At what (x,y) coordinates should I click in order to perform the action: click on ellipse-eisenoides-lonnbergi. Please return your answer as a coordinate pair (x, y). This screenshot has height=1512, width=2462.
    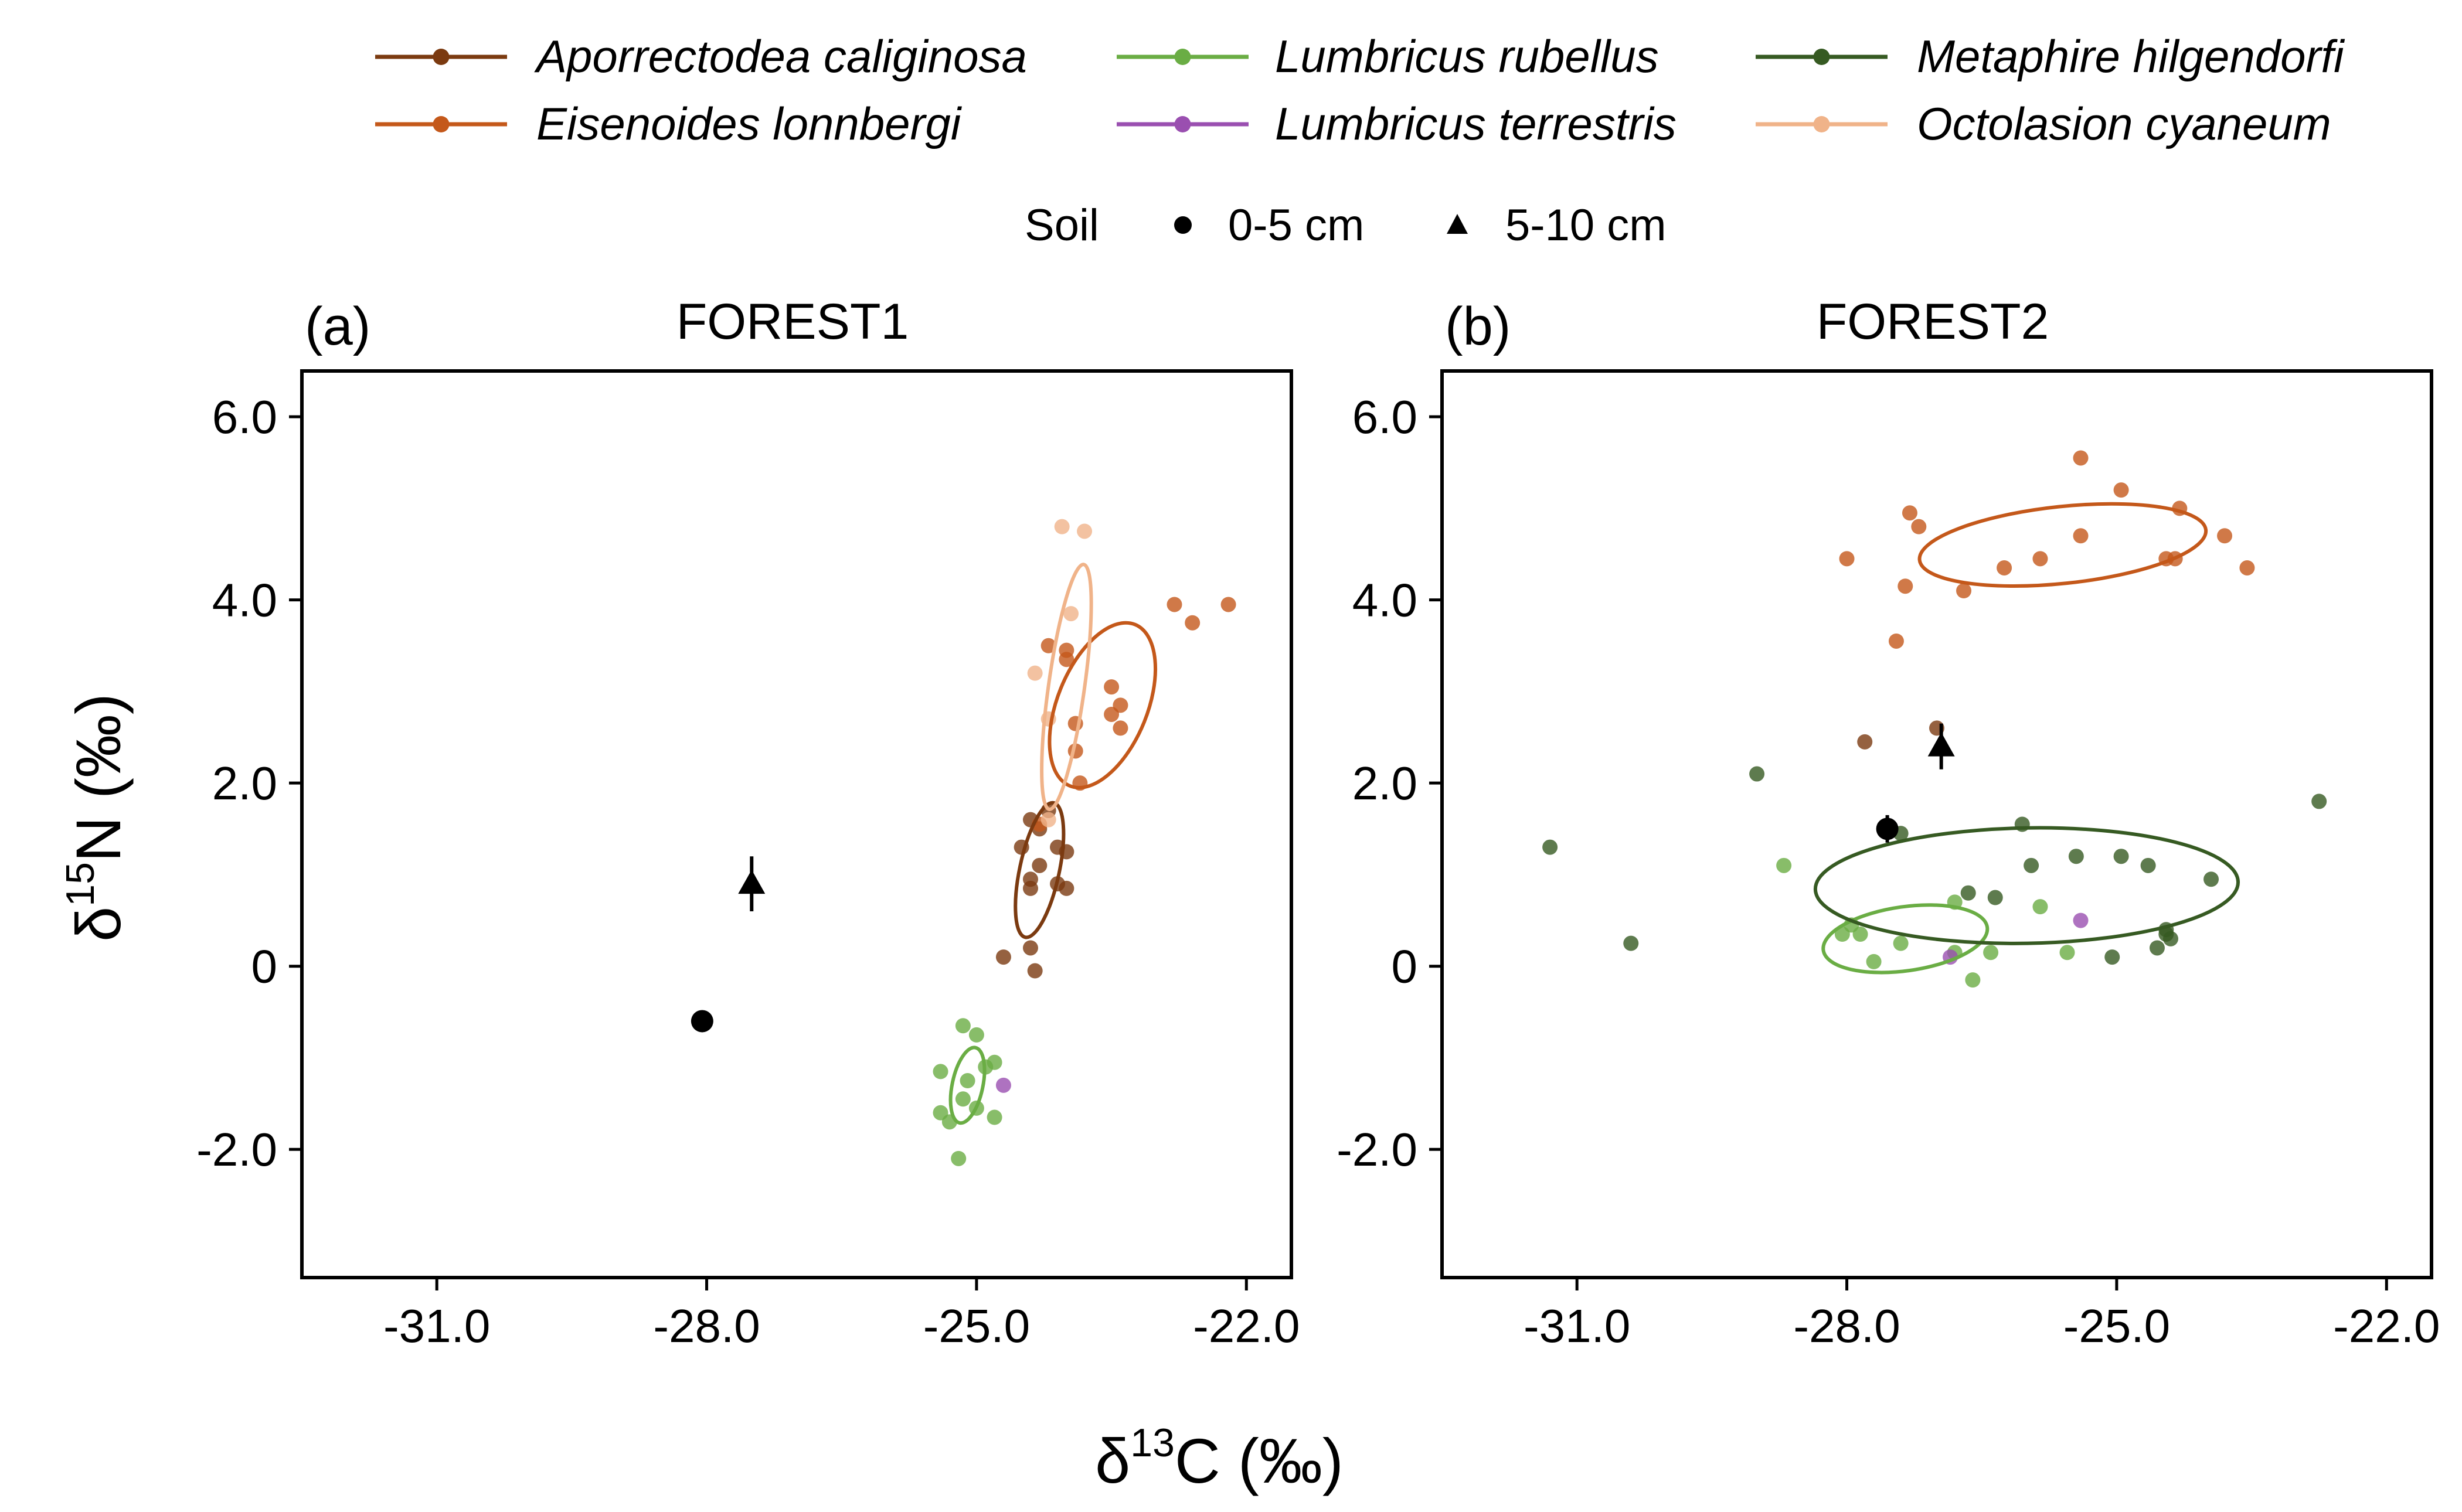
    Looking at the image, I should click on (2062, 545).